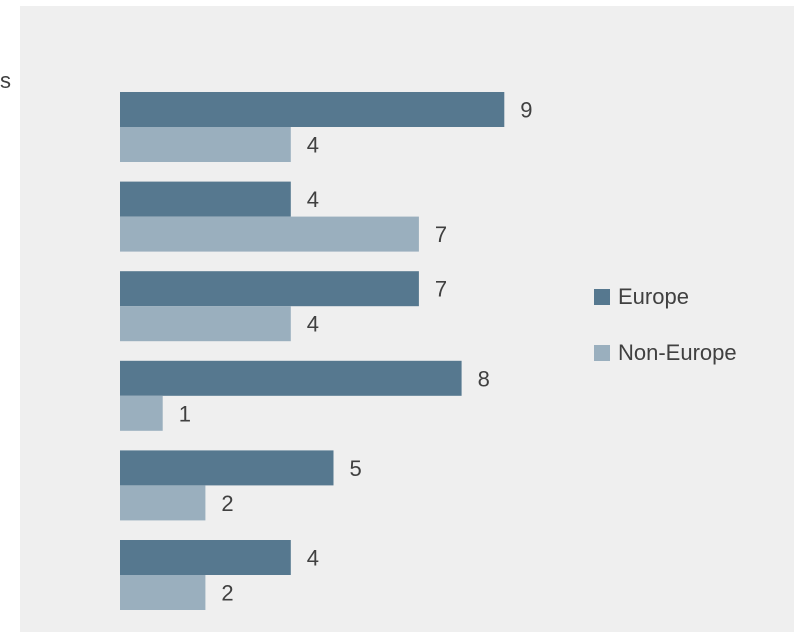 The width and height of the screenshot is (797, 634). What do you see at coordinates (185, 413) in the screenshot?
I see `data-label-non-europe-4: 1` at bounding box center [185, 413].